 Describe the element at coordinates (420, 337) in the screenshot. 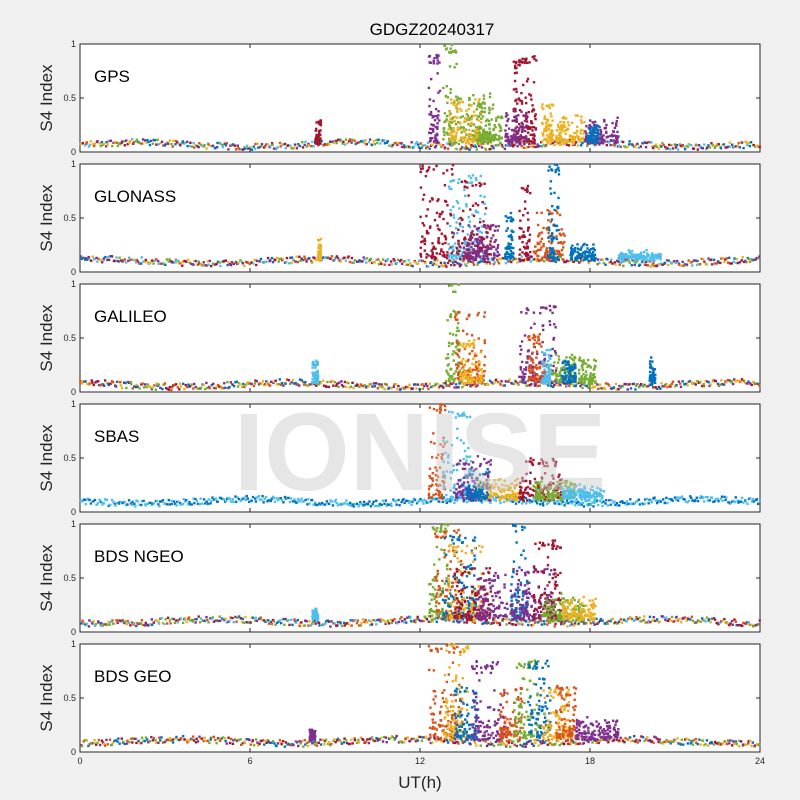

I see `data-points-galileo` at that location.